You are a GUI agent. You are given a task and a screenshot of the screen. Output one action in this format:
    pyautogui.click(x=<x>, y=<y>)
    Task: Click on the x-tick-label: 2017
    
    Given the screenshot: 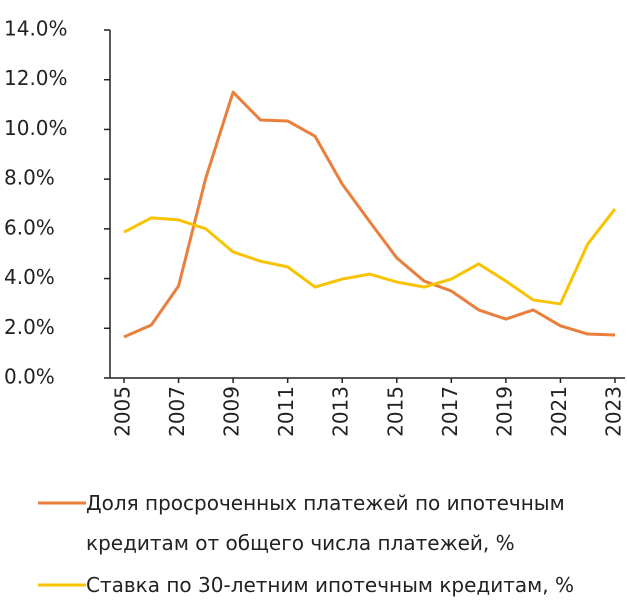 What is the action you would take?
    pyautogui.click(x=450, y=411)
    